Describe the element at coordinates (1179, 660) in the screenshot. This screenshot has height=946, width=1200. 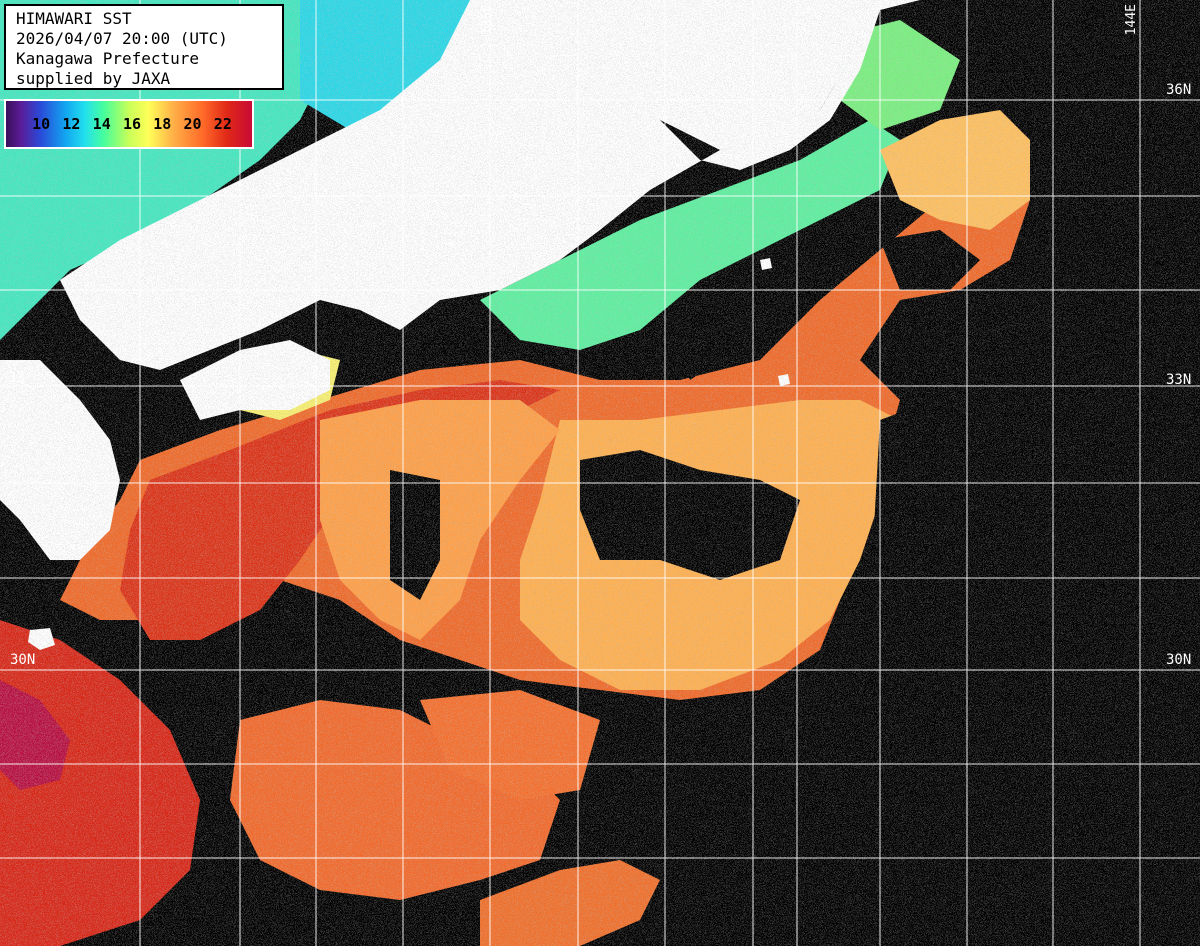
I see `lat-label-30n-right: 30N` at that location.